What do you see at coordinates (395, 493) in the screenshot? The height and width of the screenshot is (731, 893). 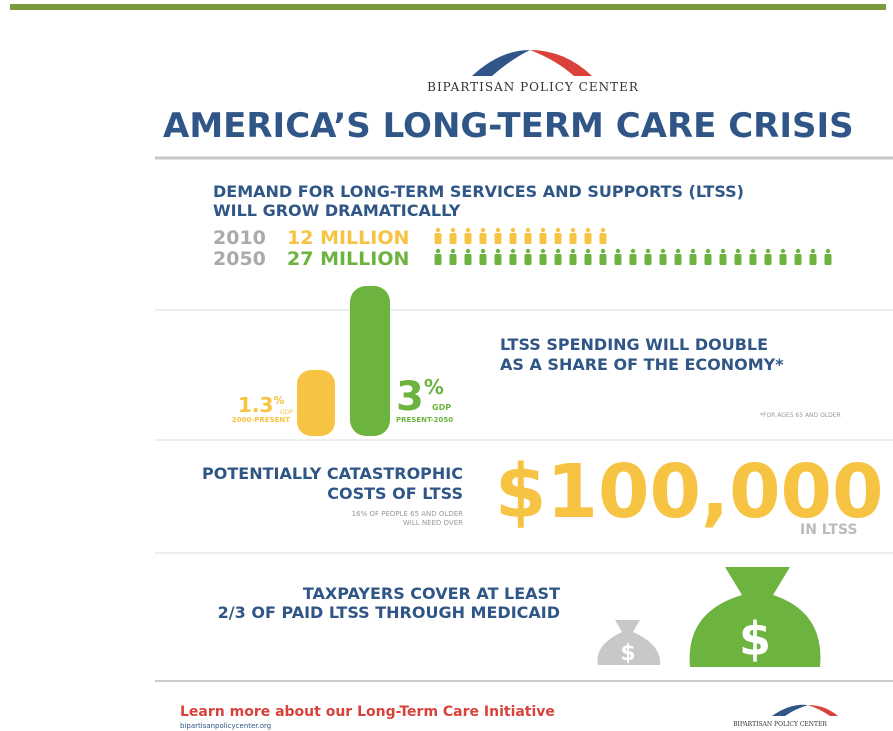 I see `headline: COSTS OF LTSS` at bounding box center [395, 493].